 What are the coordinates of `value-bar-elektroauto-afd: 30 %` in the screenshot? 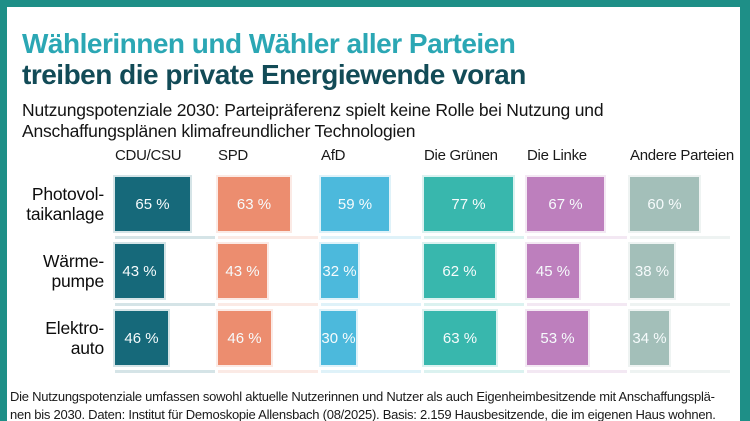 It's located at (338, 338).